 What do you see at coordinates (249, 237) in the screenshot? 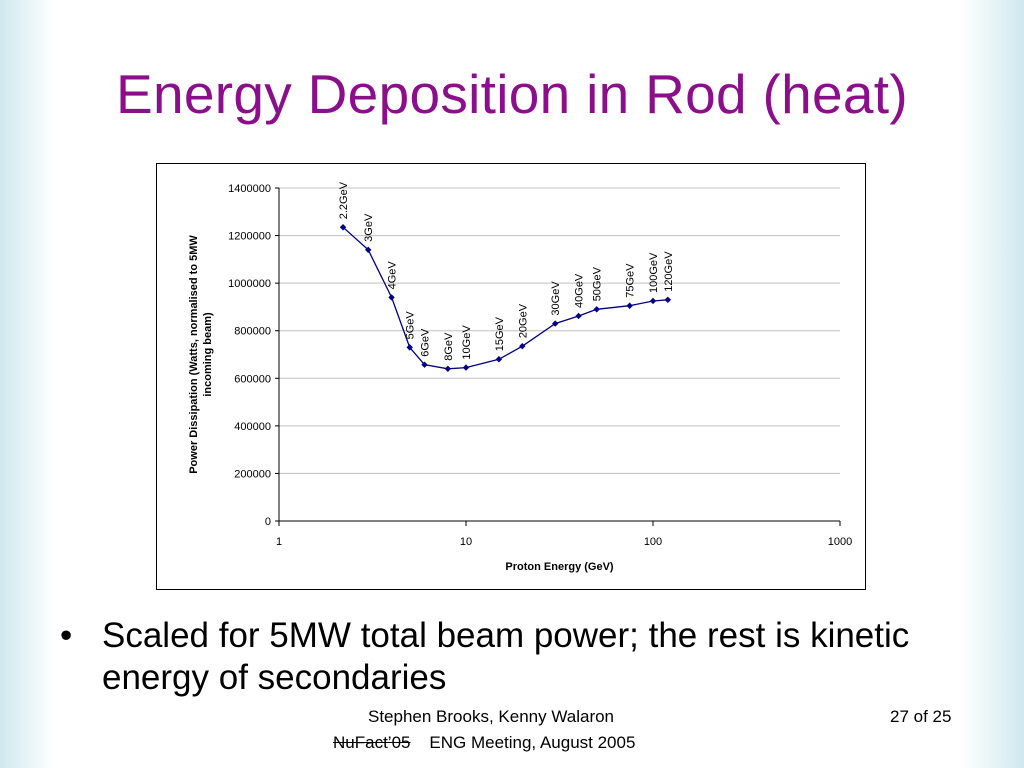
I see `y-tick-label: 1200000` at bounding box center [249, 237].